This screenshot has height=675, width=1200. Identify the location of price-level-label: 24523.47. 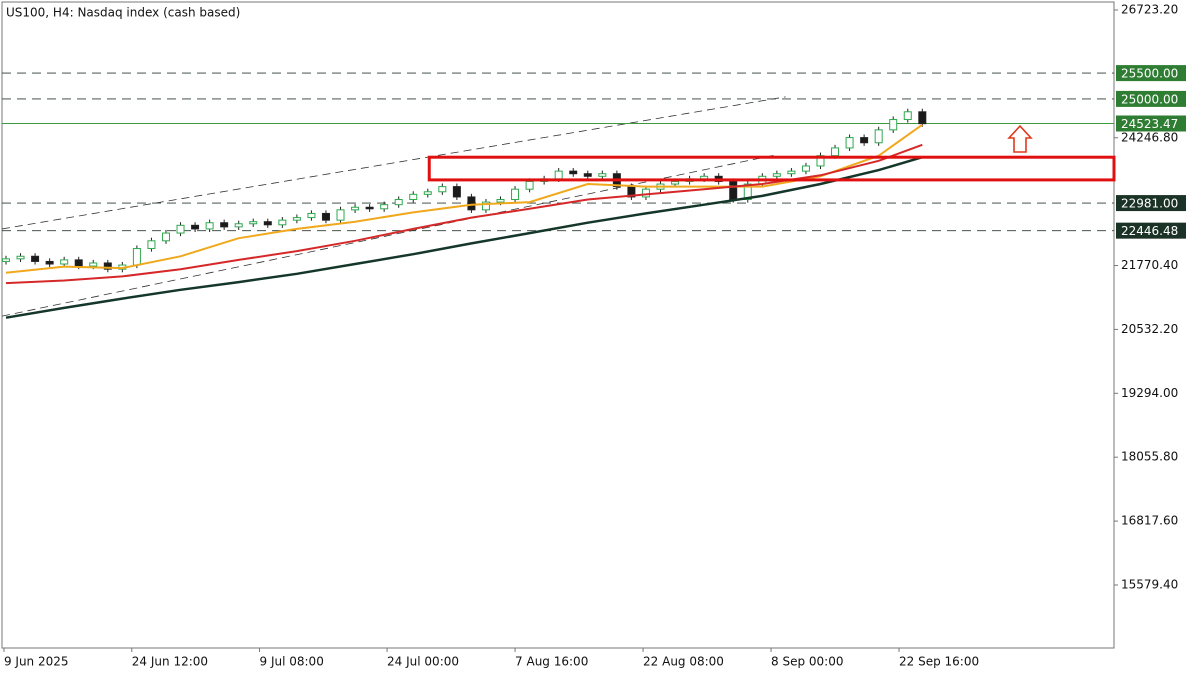
(1149, 124).